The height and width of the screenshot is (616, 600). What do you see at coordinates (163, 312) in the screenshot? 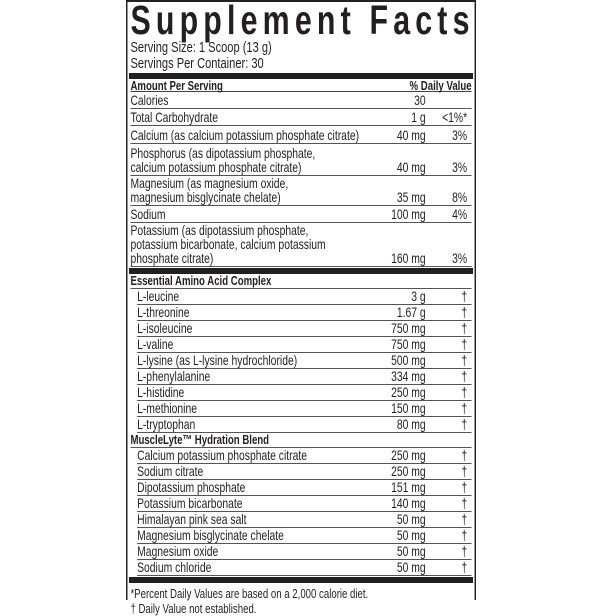
I see `nutrient-name: L-threonine` at bounding box center [163, 312].